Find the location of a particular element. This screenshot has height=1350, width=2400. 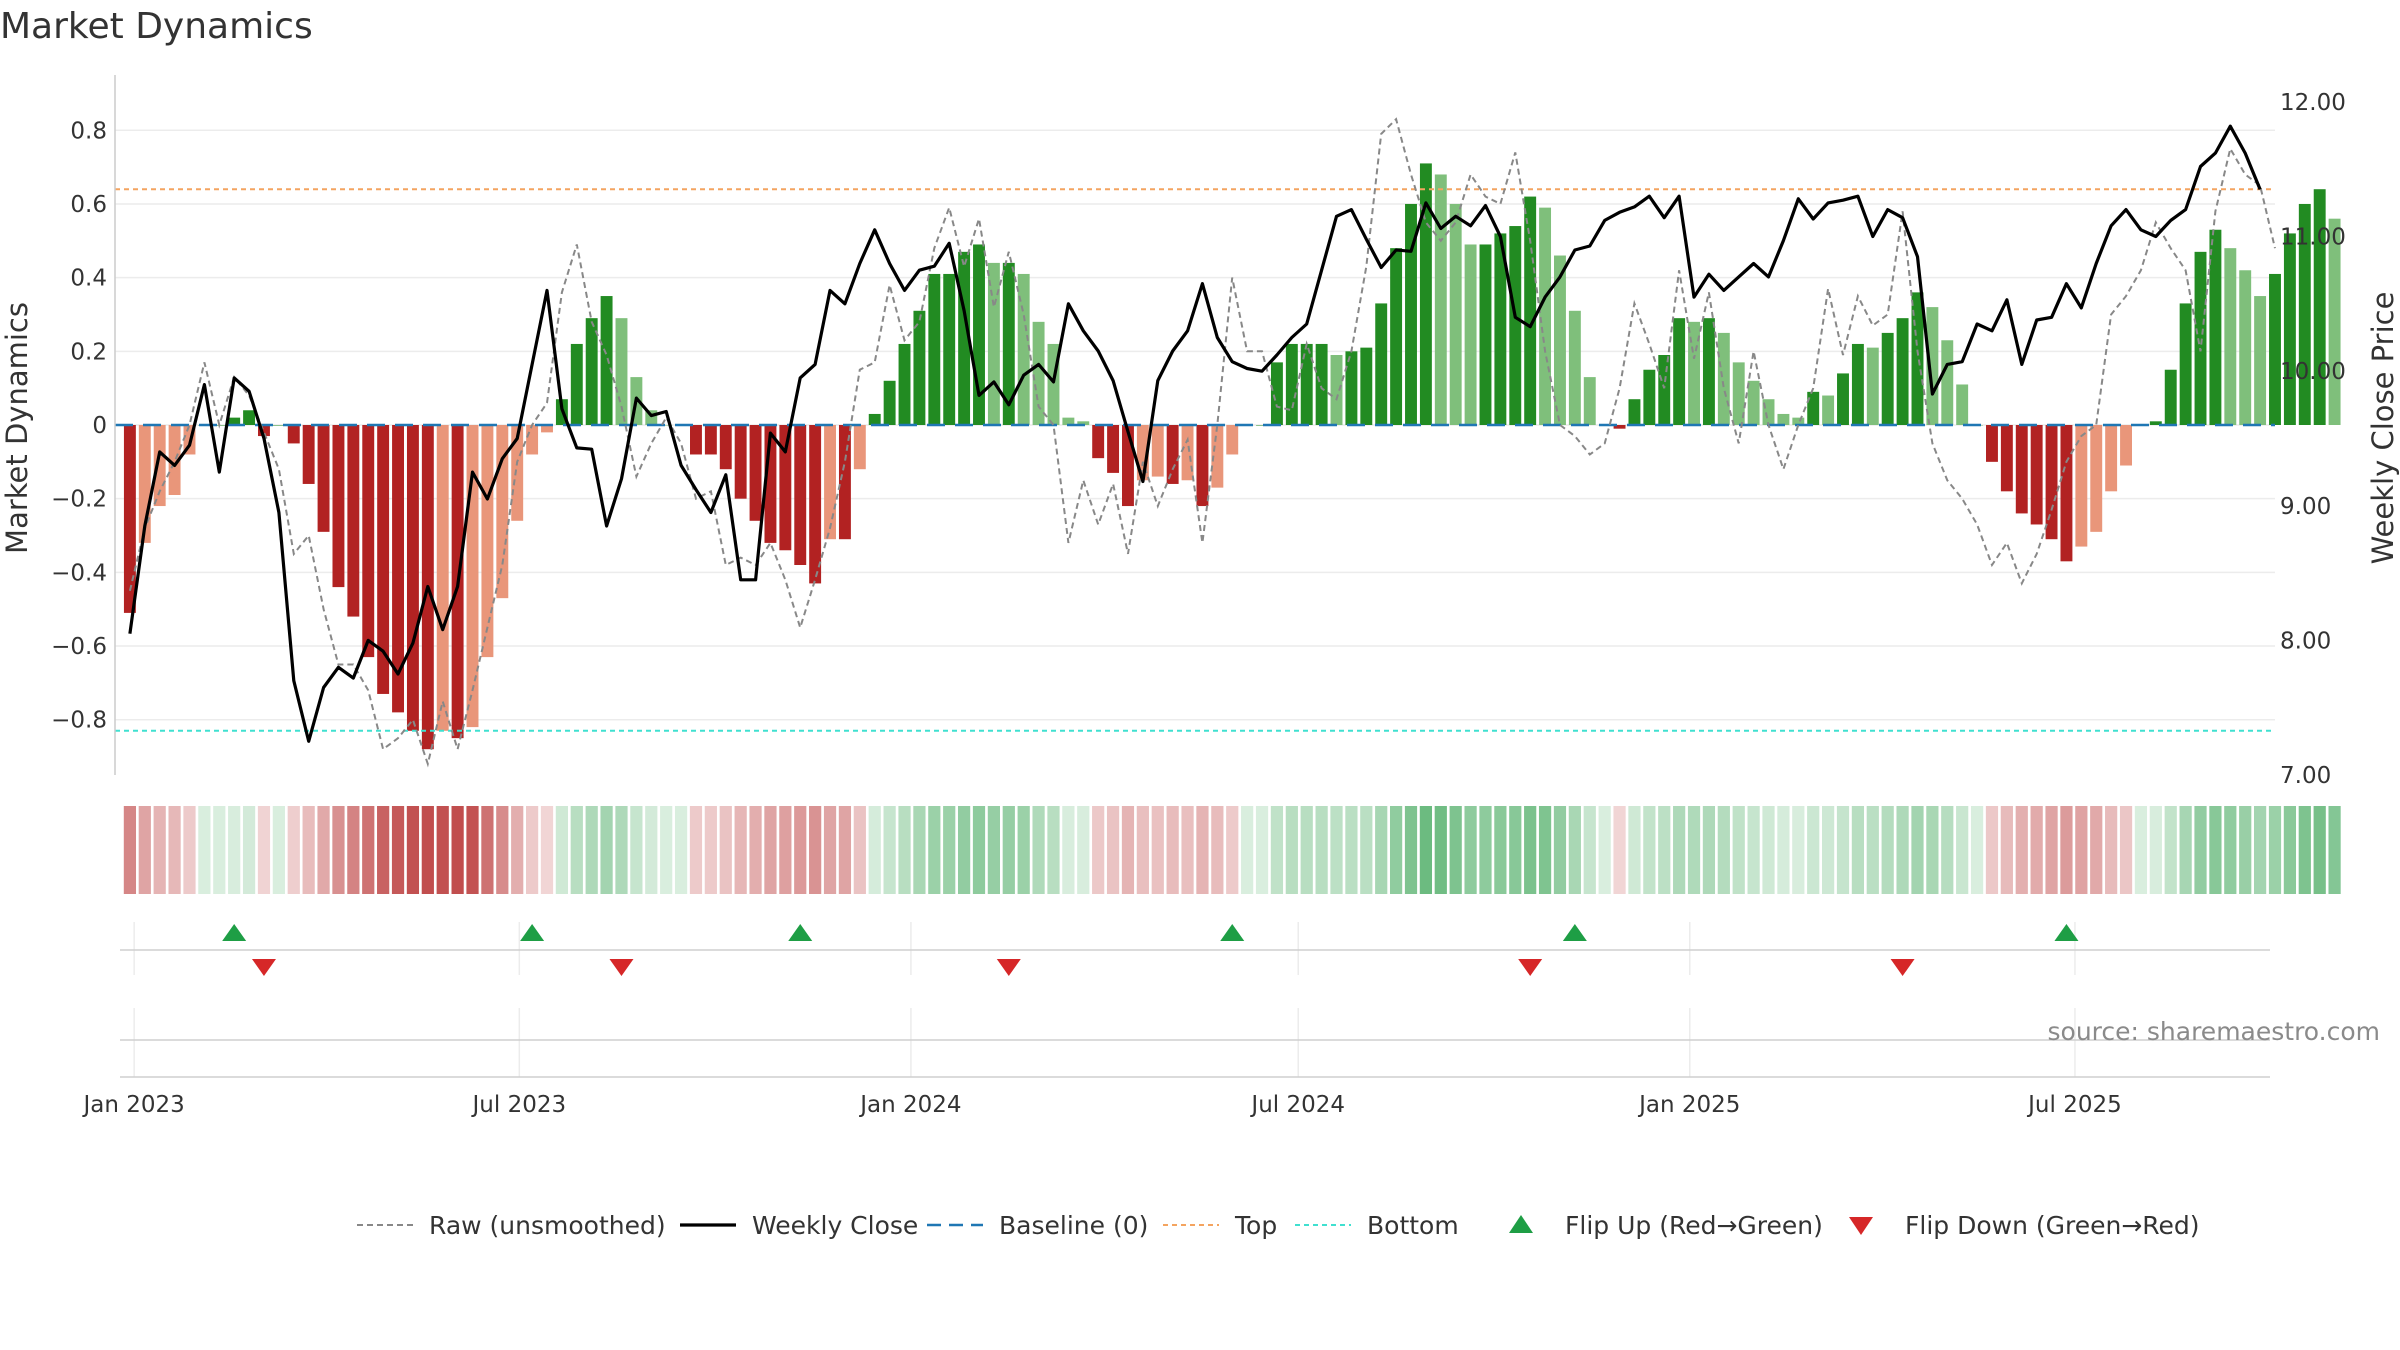

regime-heatmap-strip is located at coordinates (1232, 850).